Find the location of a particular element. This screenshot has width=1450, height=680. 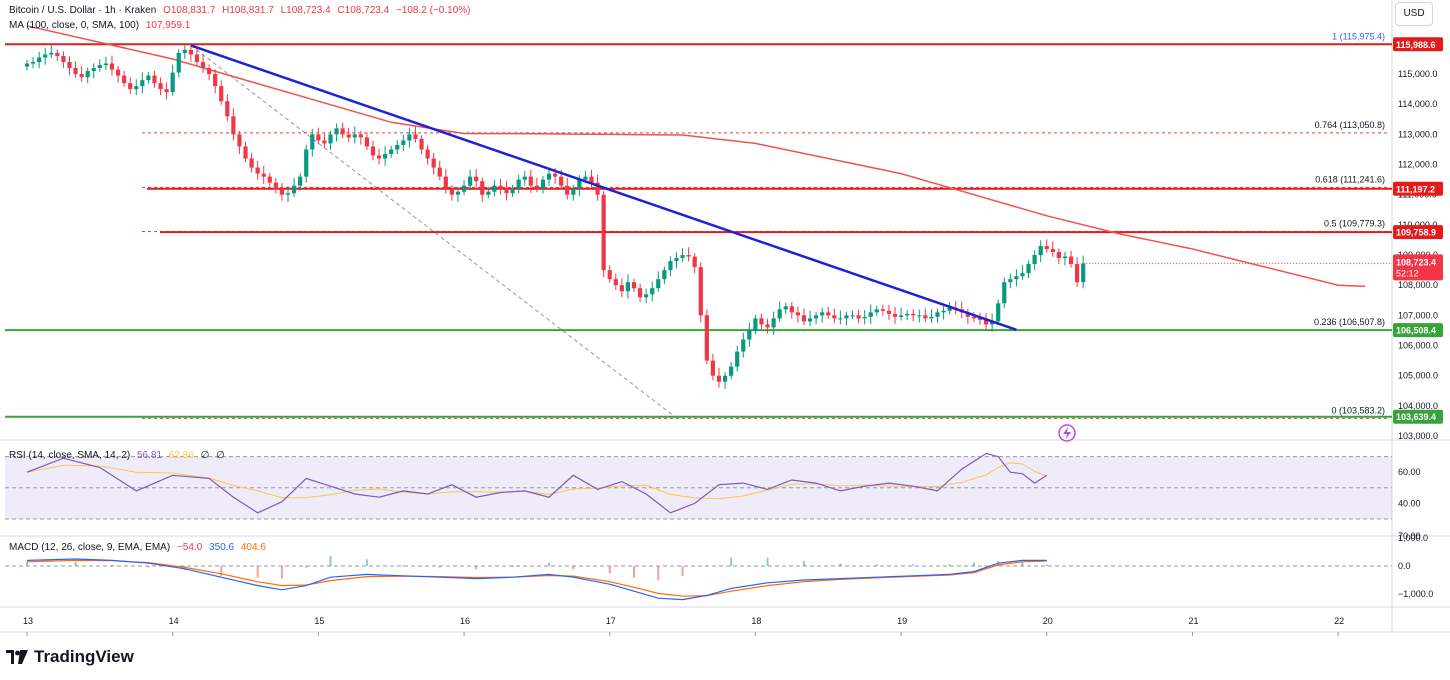

level-price-tag-label: 111,197.2 is located at coordinates (1415, 189).